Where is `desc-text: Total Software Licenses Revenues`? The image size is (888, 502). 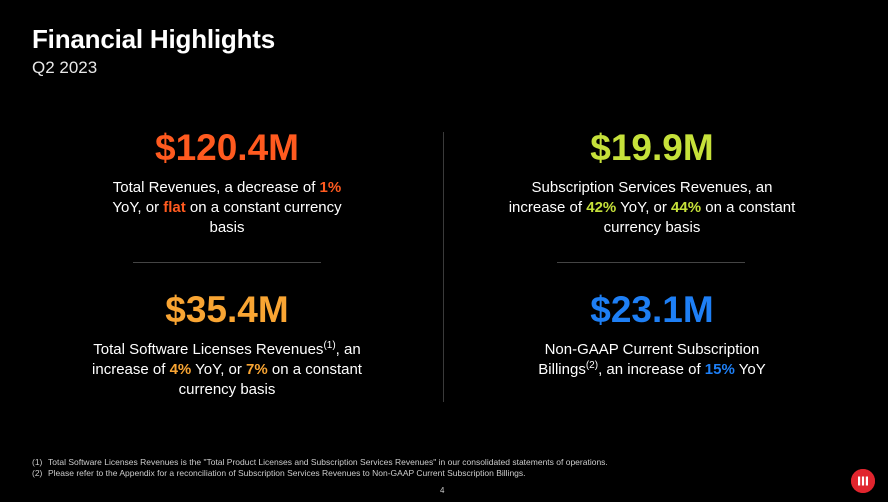
desc-text: Total Software Licenses Revenues is located at coordinates (208, 349).